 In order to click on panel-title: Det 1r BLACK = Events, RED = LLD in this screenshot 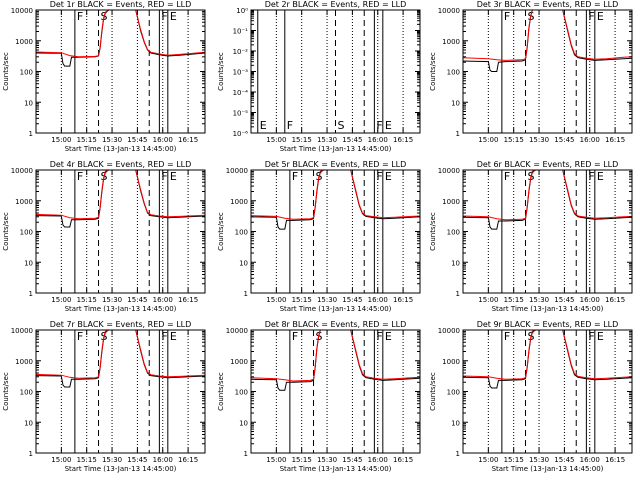, I will do `click(121, 4)`.